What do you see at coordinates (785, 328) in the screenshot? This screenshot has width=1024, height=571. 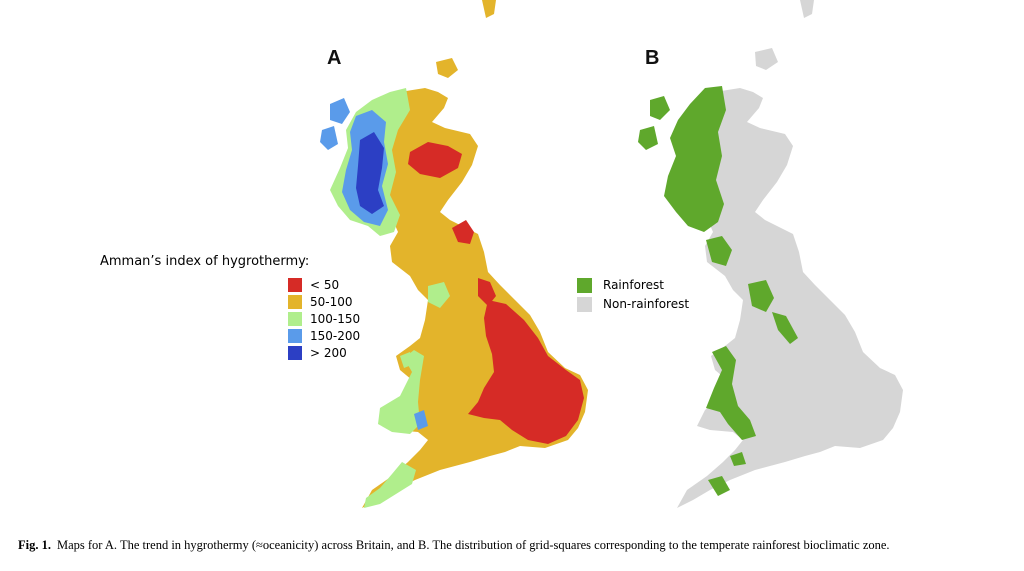 I see `rainforest-pennines` at bounding box center [785, 328].